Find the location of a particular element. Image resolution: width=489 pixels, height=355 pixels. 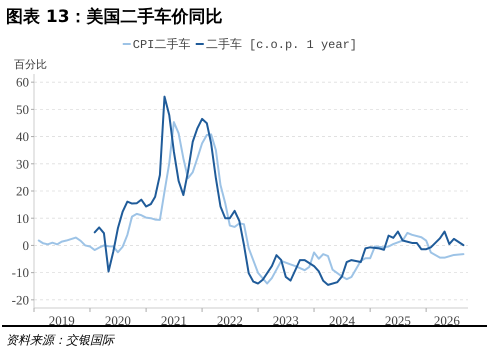

chart-title: 图表 13：美国二手车价同比 is located at coordinates (114, 17).